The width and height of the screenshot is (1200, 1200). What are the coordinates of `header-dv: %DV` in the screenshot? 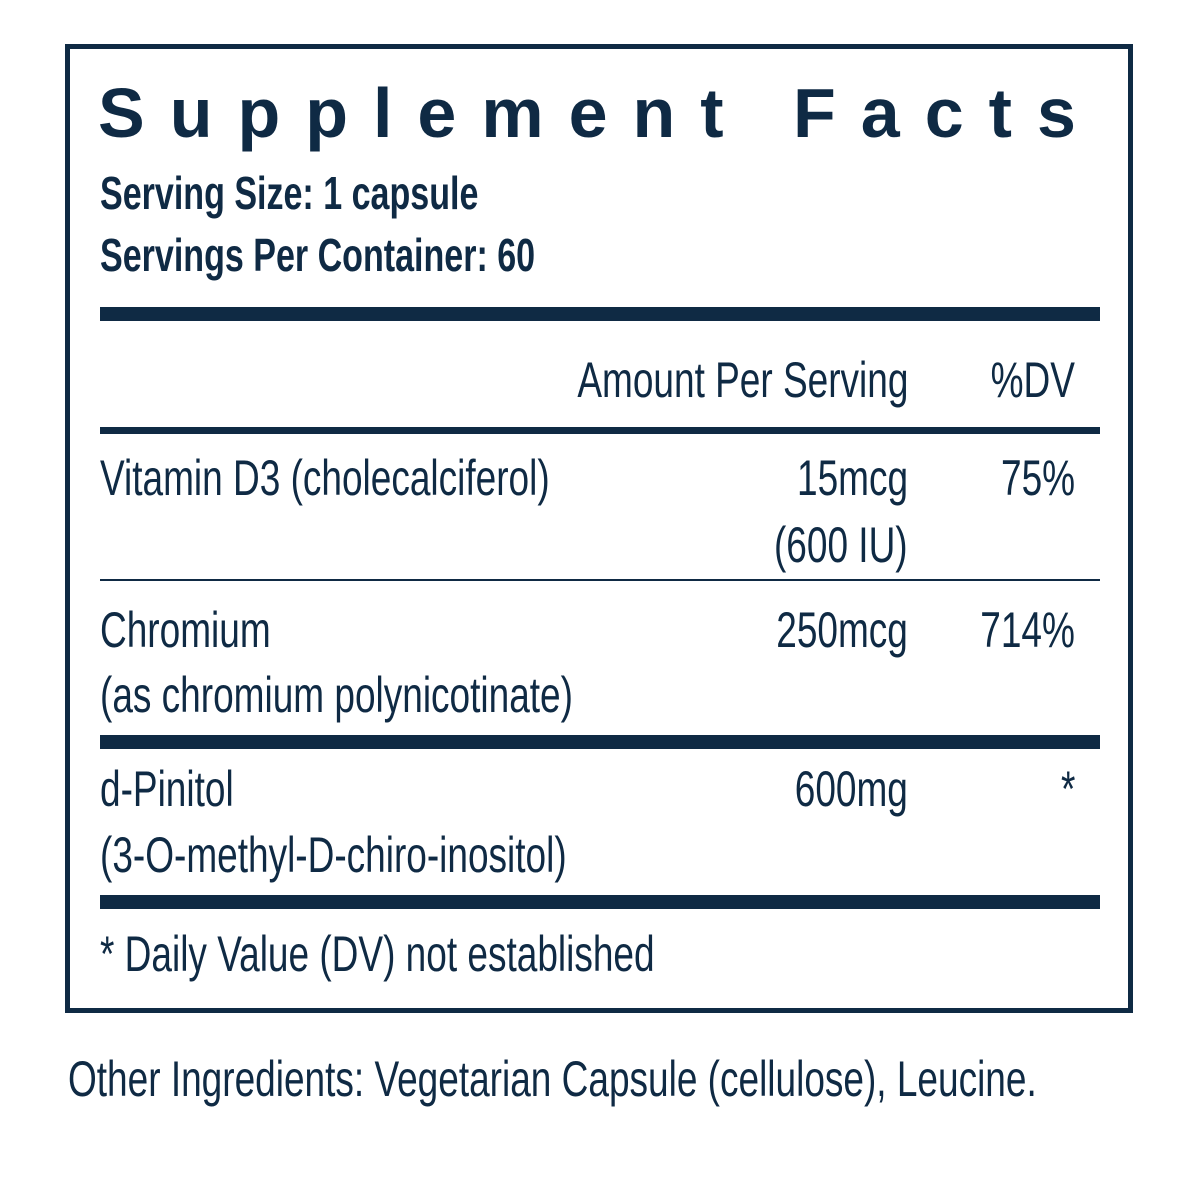 It's located at (1032, 380).